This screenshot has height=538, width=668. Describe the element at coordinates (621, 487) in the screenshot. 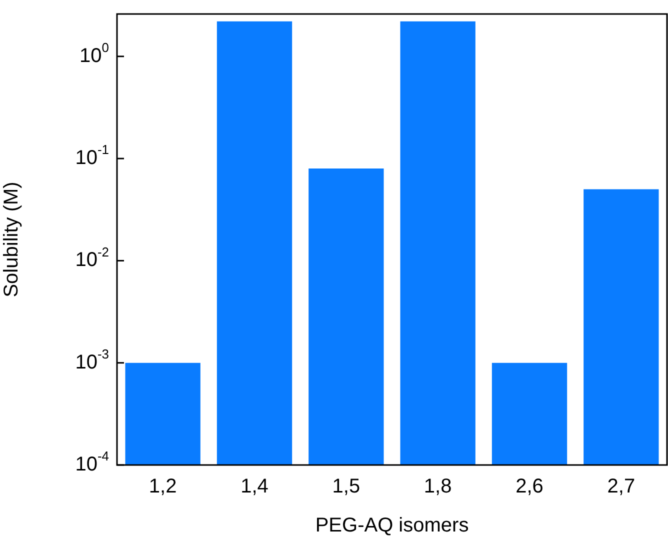

I see `x-tick-label: 2,7` at that location.